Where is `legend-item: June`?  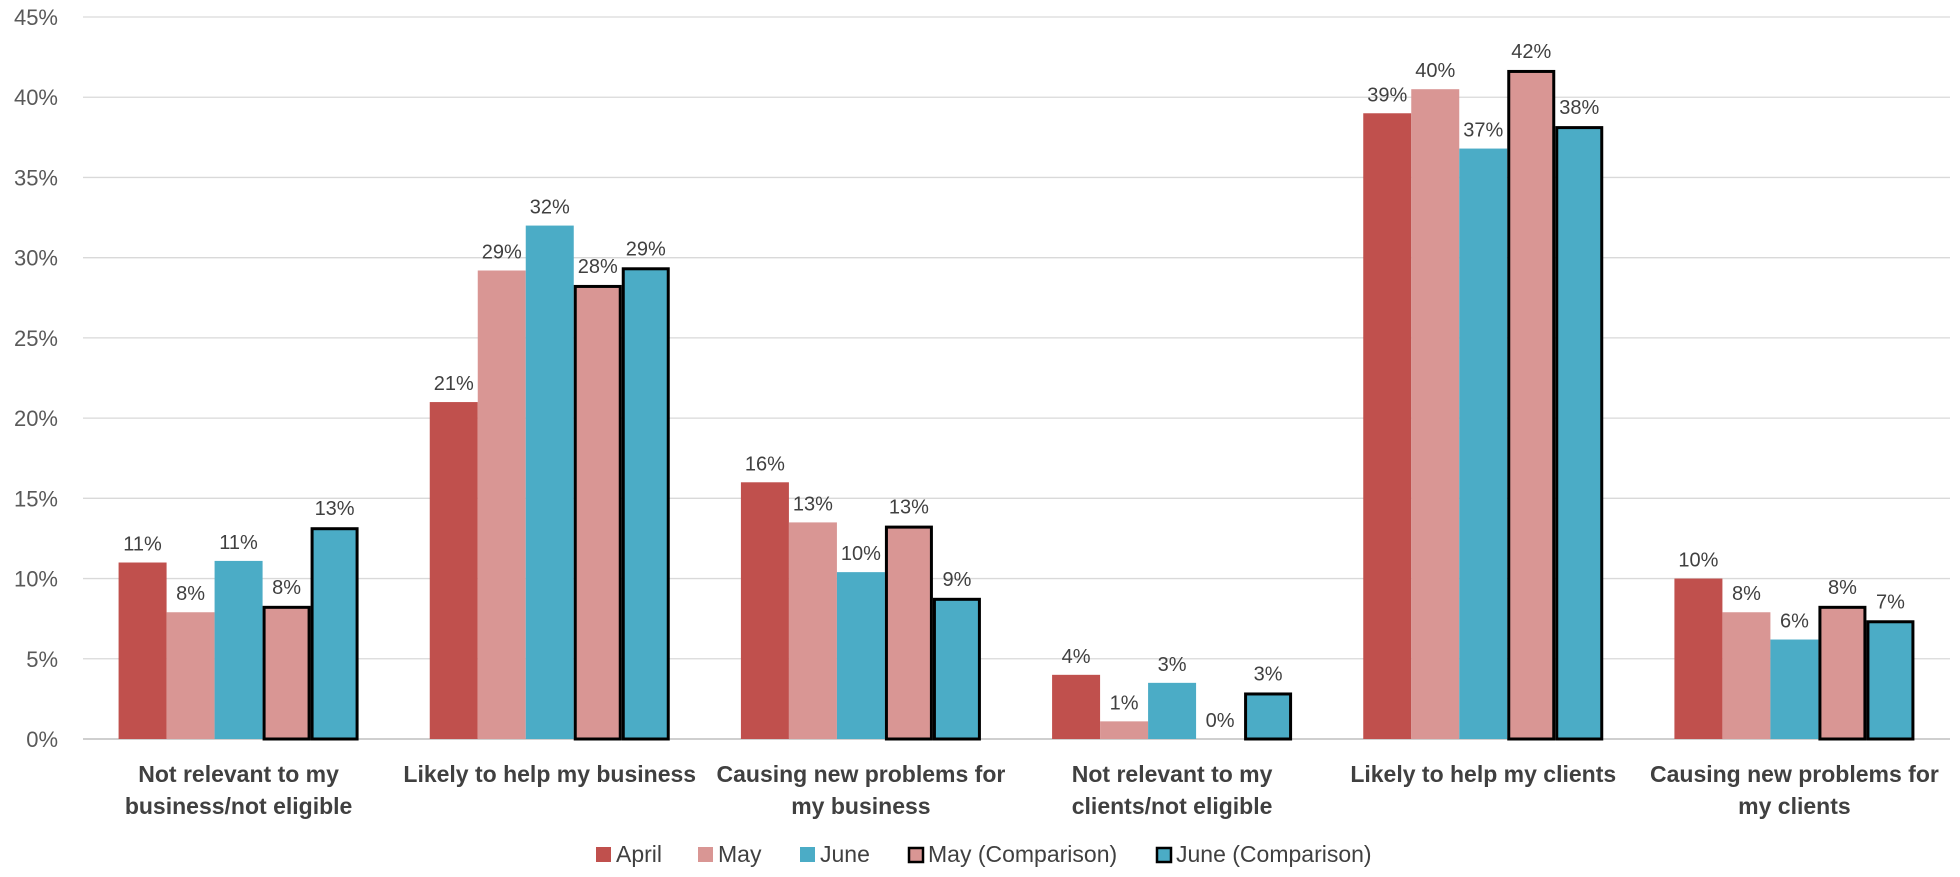 legend-item: June is located at coordinates (835, 854).